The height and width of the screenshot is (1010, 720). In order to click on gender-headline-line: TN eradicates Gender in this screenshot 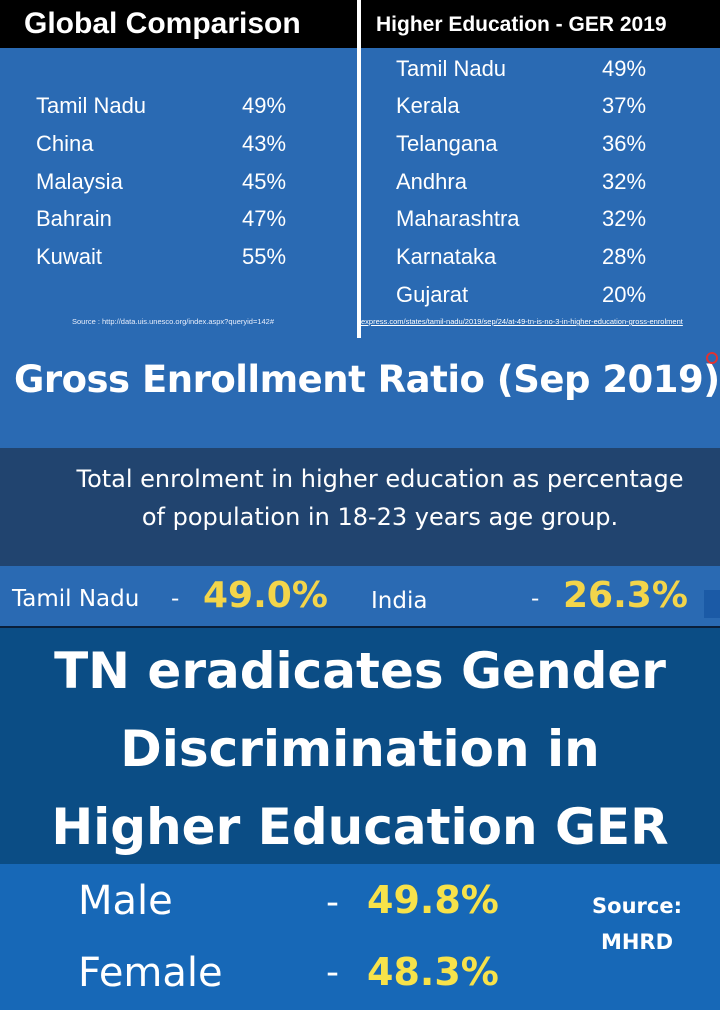, I will do `click(360, 671)`.